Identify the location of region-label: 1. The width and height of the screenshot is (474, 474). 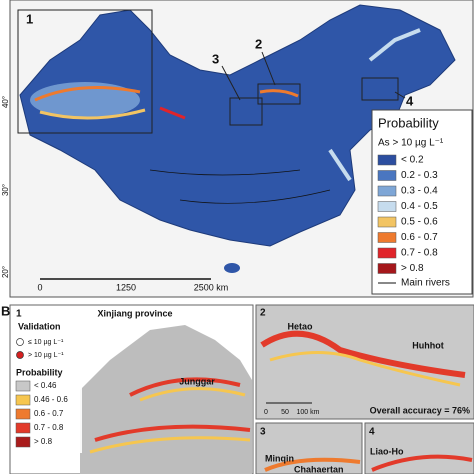
(29, 18).